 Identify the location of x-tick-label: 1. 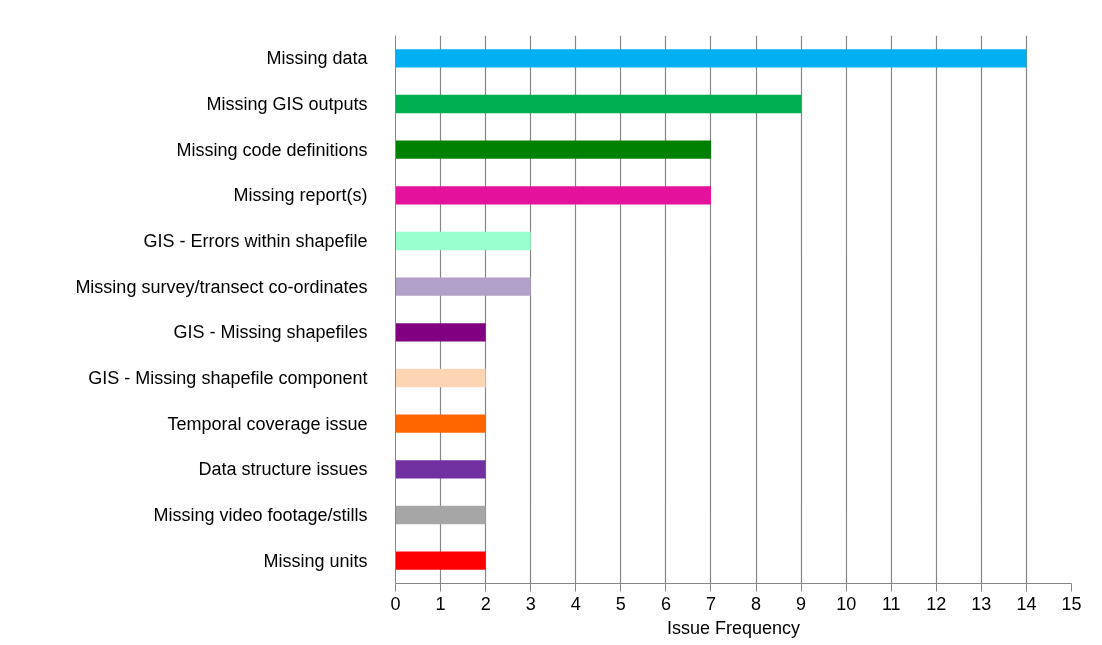
(440, 603).